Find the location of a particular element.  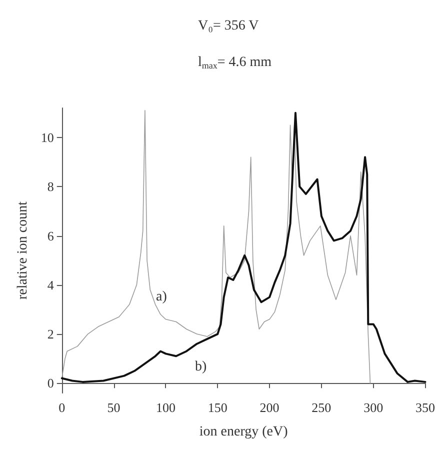

y-tick-label: 8 is located at coordinates (50, 186).